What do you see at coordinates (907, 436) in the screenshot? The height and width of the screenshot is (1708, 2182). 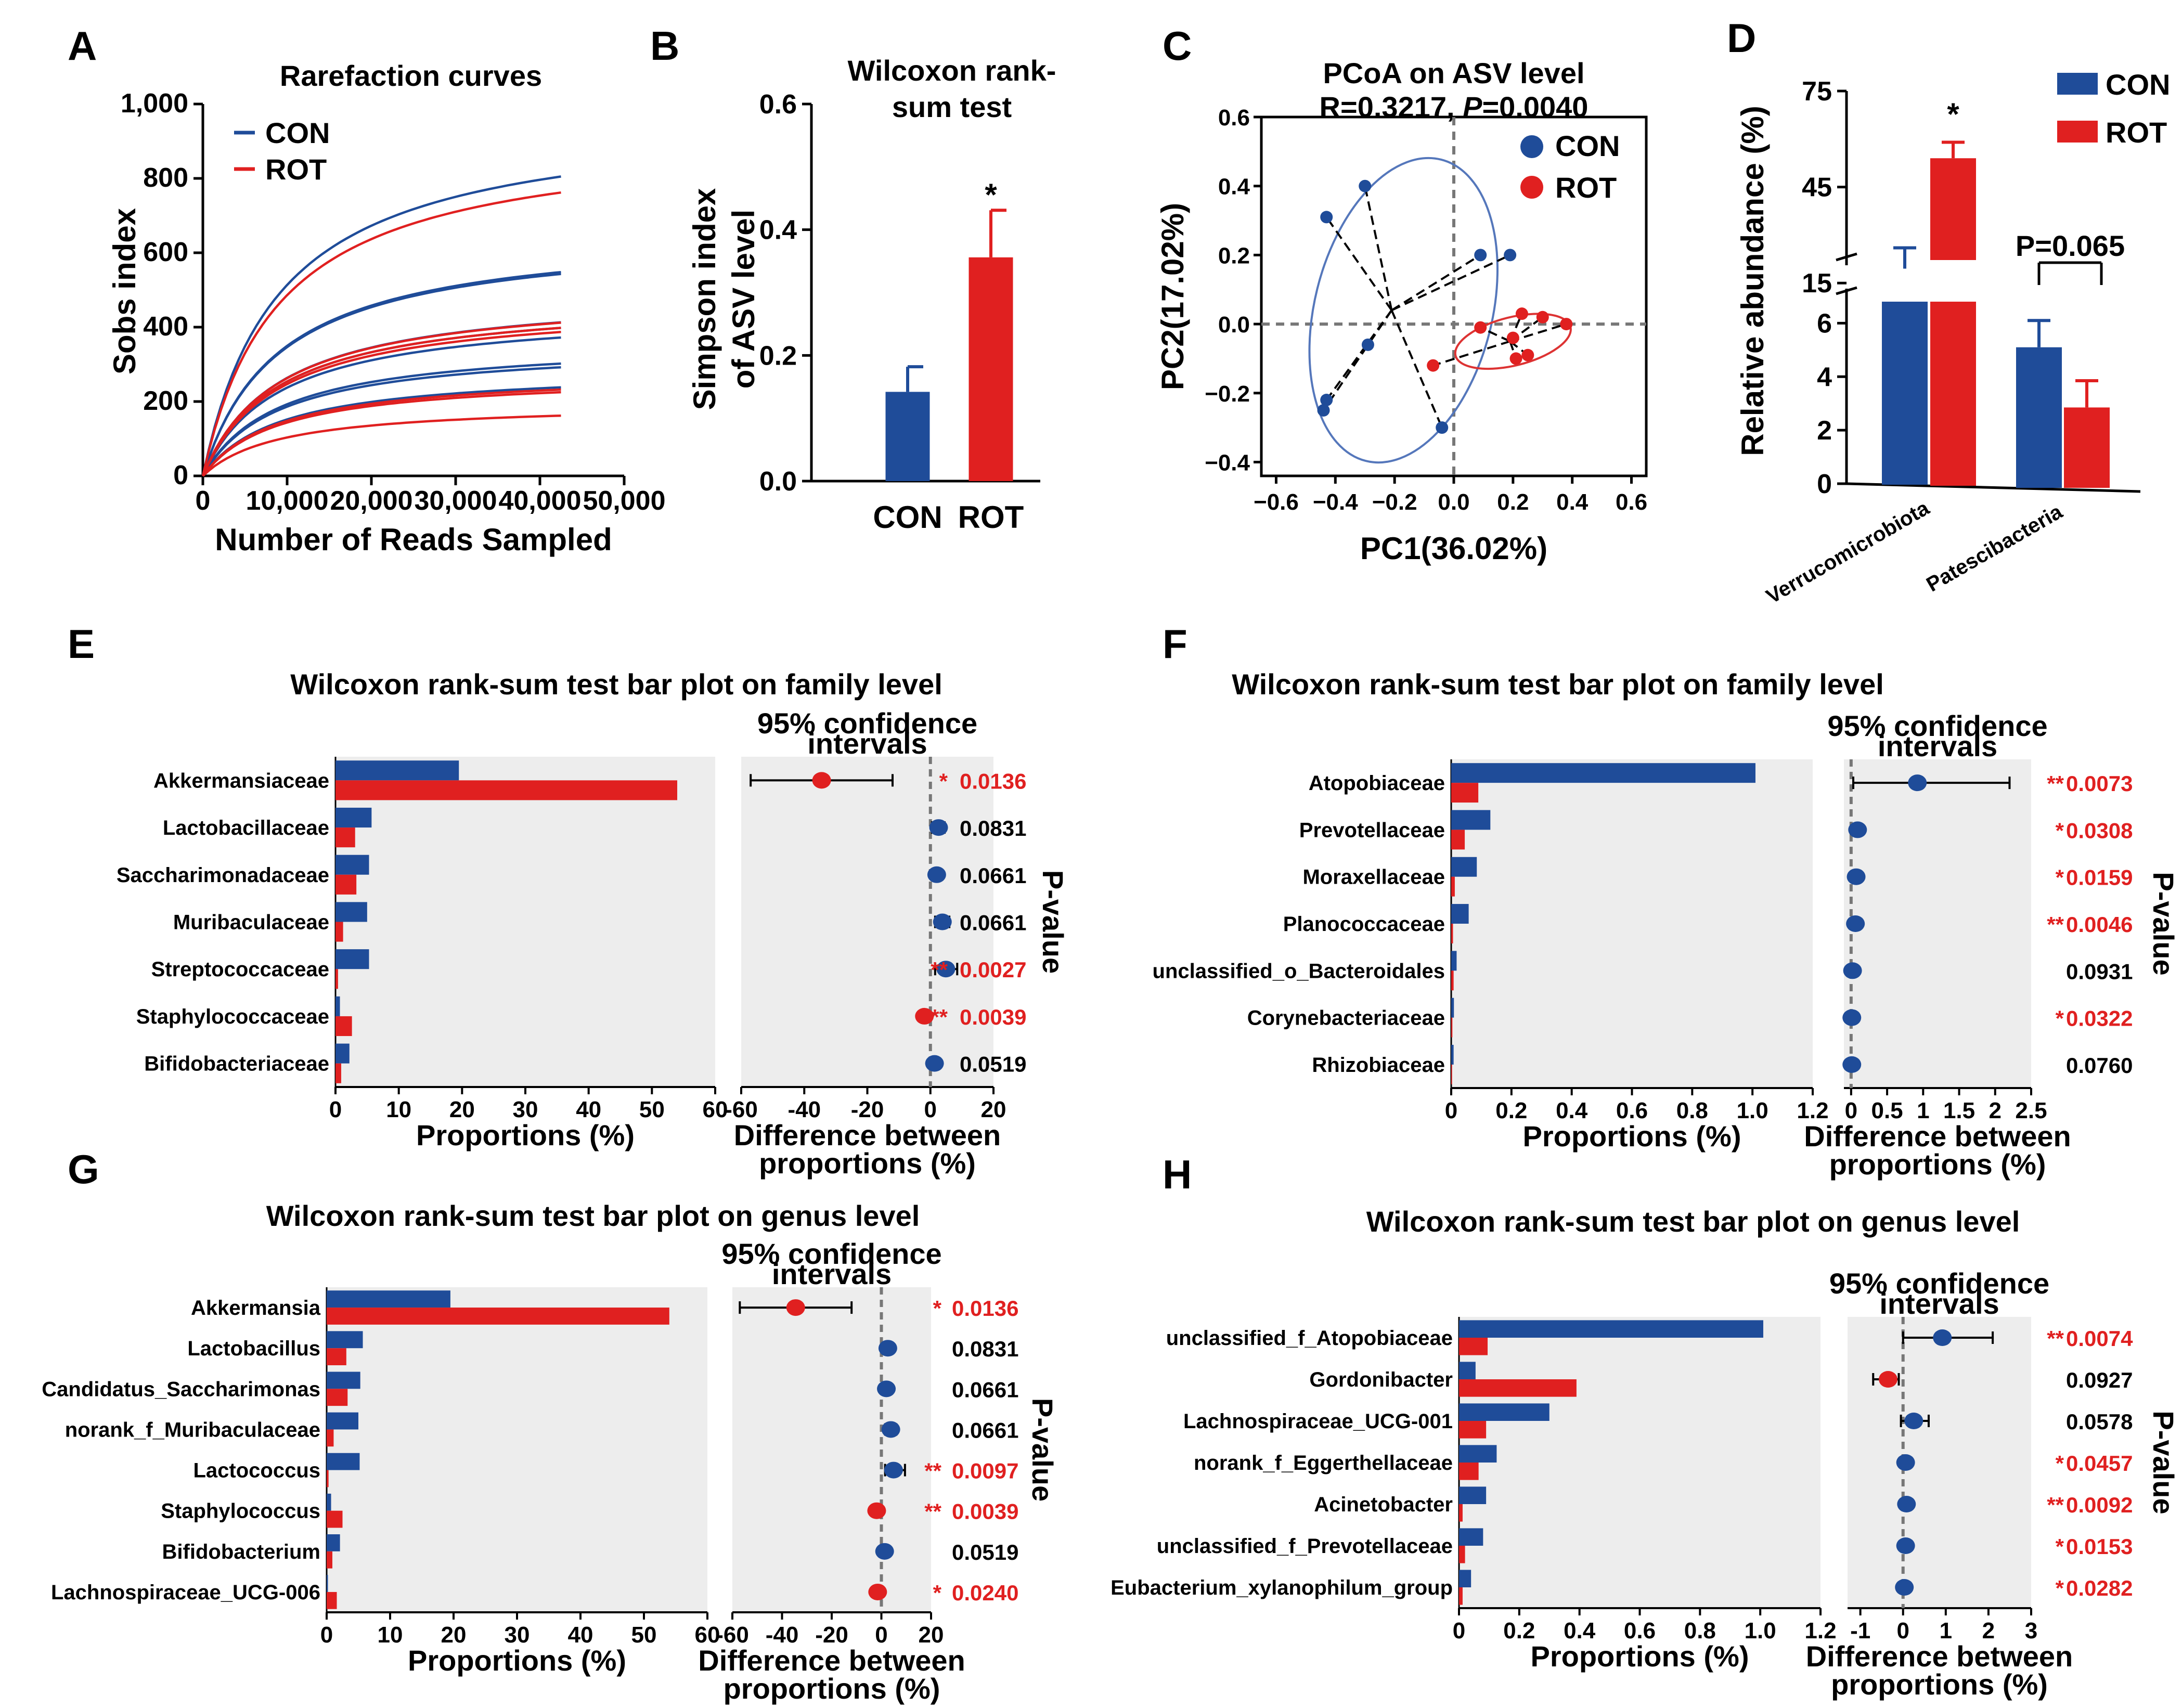 I see `b-bar-con` at bounding box center [907, 436].